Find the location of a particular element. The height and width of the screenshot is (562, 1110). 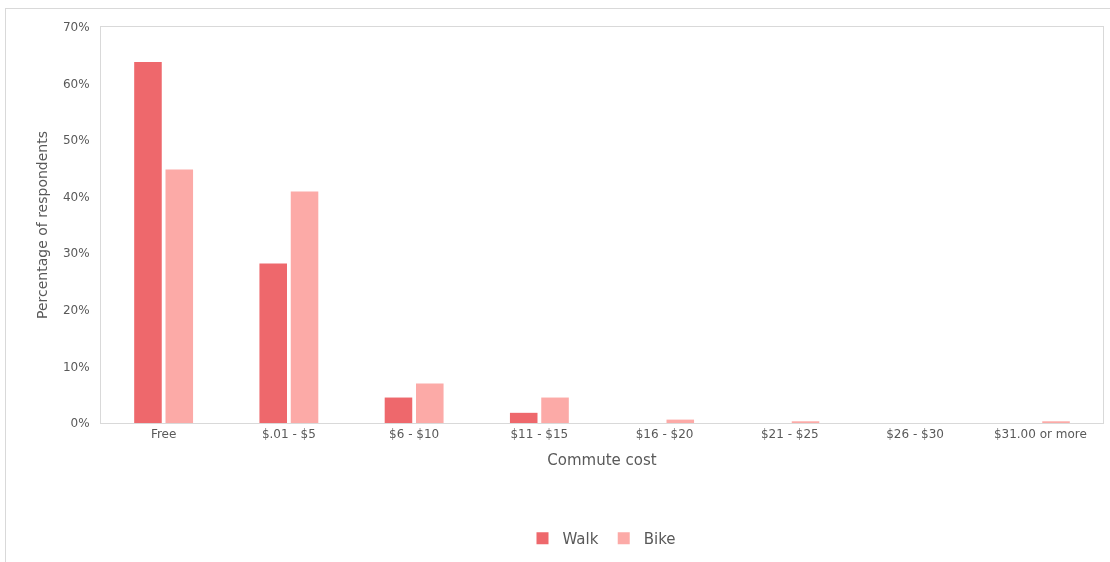

y-tick-label: 30% is located at coordinates (76, 253).